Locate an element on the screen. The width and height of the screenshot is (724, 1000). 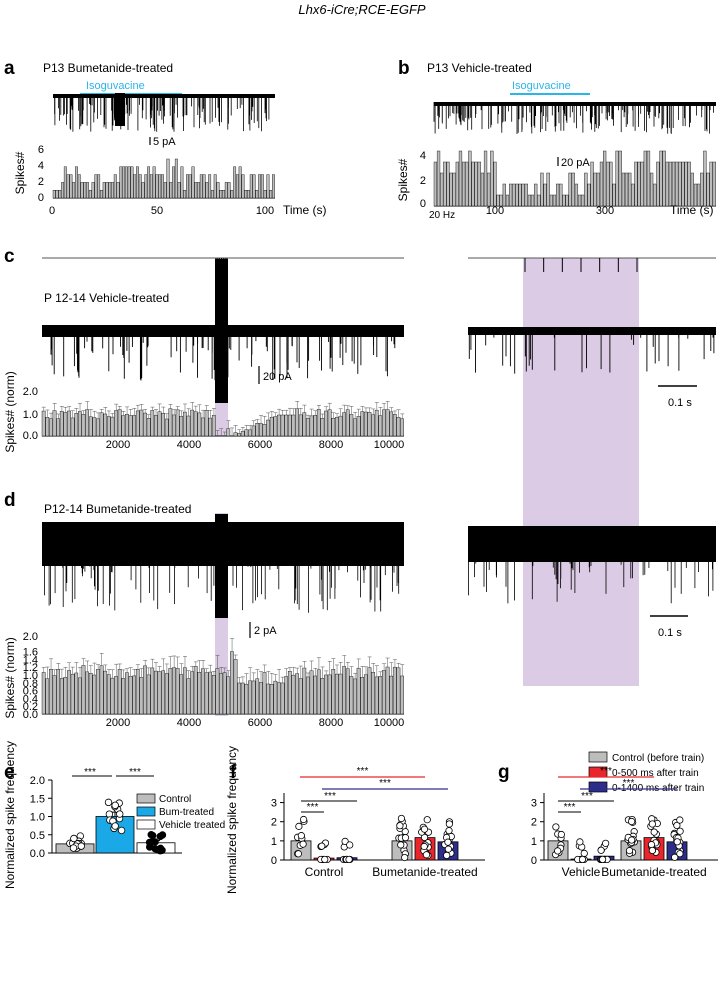
trace-spikes is located at coordinates (162, 113).